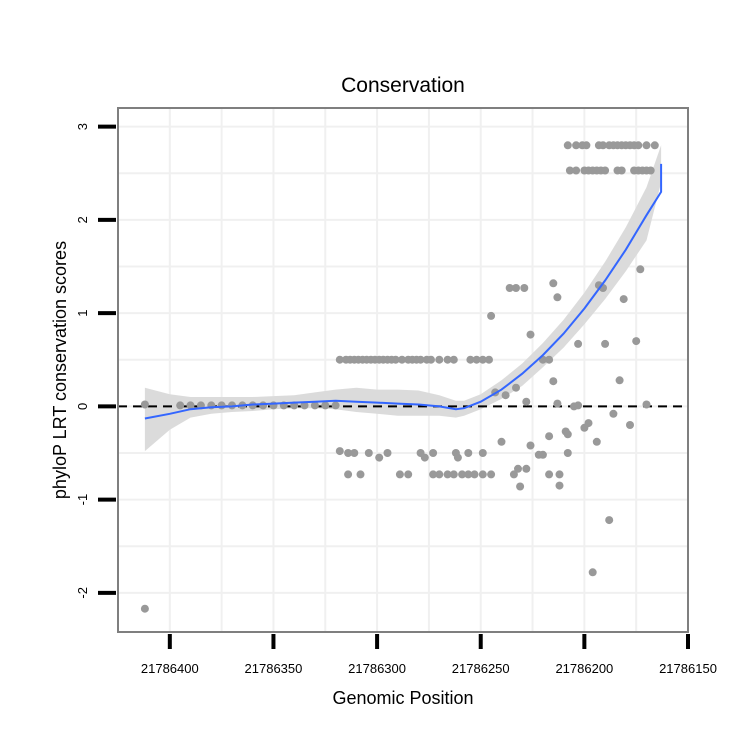 The image size is (750, 750). What do you see at coordinates (403, 85) in the screenshot?
I see `chart-title: Conservation` at bounding box center [403, 85].